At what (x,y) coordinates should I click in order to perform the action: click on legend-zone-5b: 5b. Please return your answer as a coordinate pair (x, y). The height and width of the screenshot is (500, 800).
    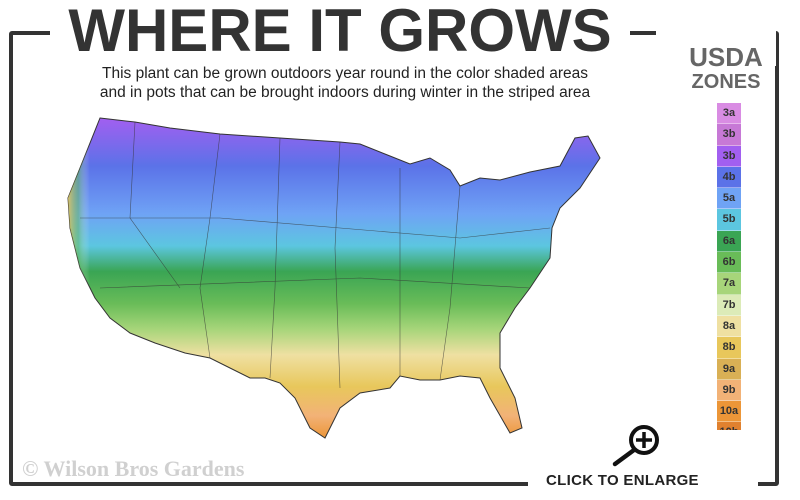
    Looking at the image, I should click on (729, 220).